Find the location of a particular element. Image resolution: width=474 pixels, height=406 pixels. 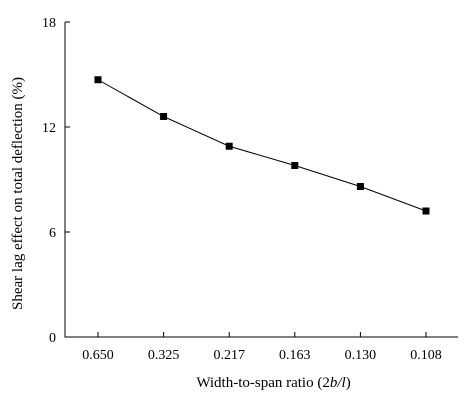

x-axis-title-text: Width-to-span ratio (2 is located at coordinates (263, 383).